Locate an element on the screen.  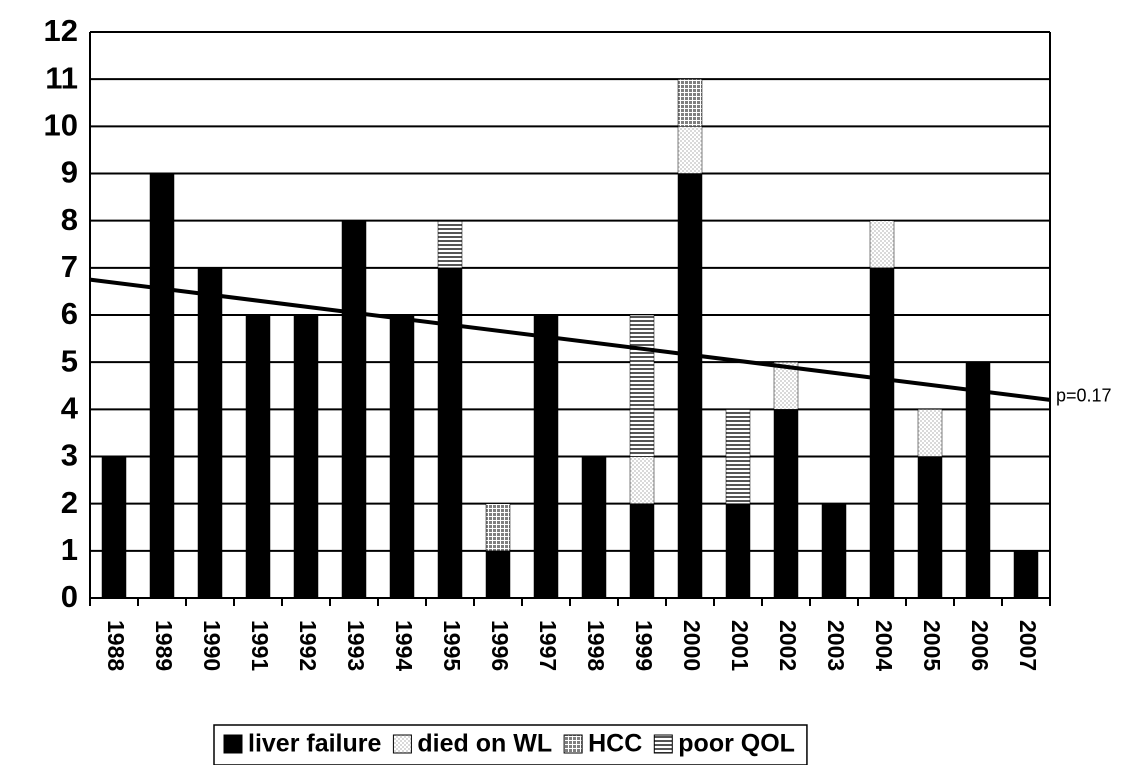
x-tick-label: 2001 is located at coordinates (740, 645).